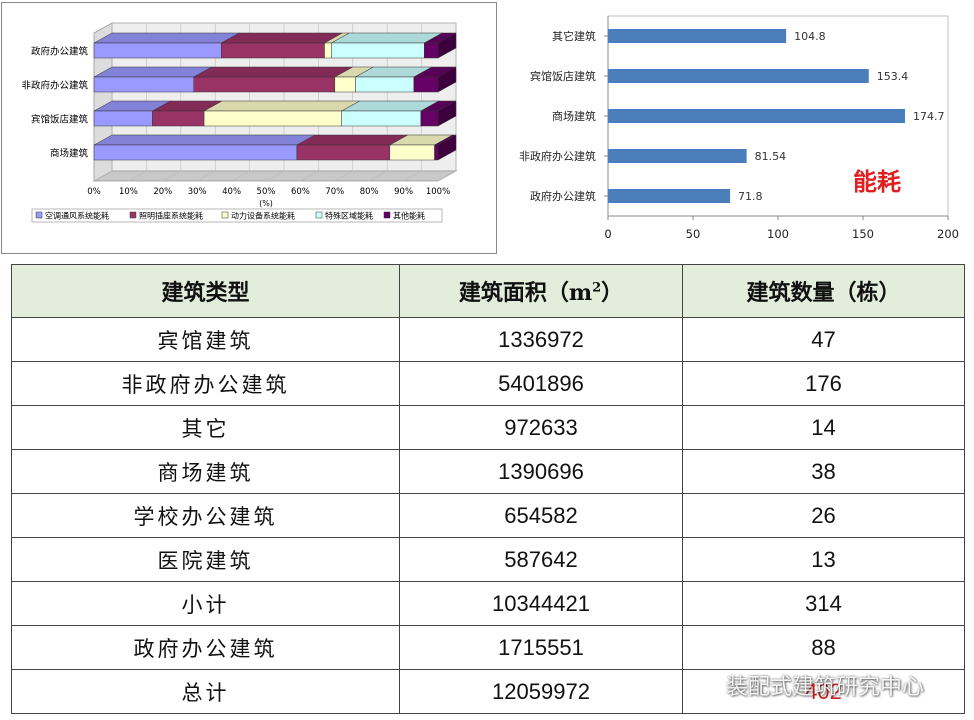 Image resolution: width=974 pixels, height=720 pixels. What do you see at coordinates (205, 291) in the screenshot?
I see `column-header-type: 建筑类型` at bounding box center [205, 291].